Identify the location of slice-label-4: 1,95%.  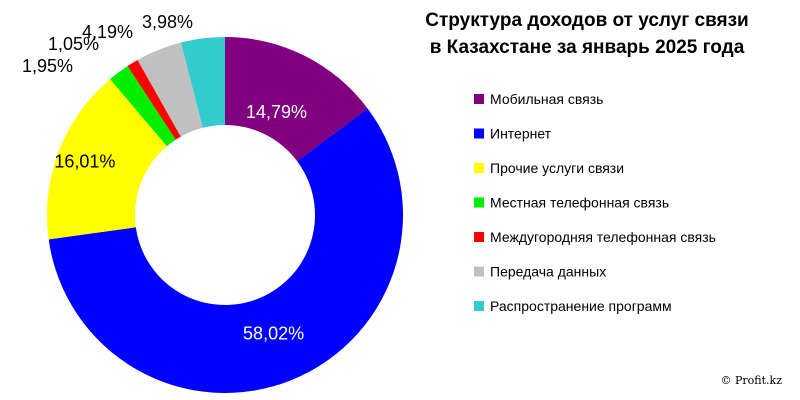
(47, 66).